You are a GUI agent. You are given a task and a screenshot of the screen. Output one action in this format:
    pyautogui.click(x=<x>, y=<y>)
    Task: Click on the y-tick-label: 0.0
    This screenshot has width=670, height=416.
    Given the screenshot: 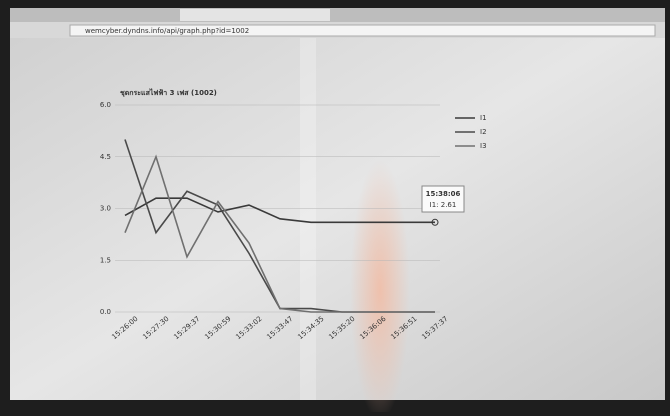 What is the action you would take?
    pyautogui.click(x=105, y=312)
    